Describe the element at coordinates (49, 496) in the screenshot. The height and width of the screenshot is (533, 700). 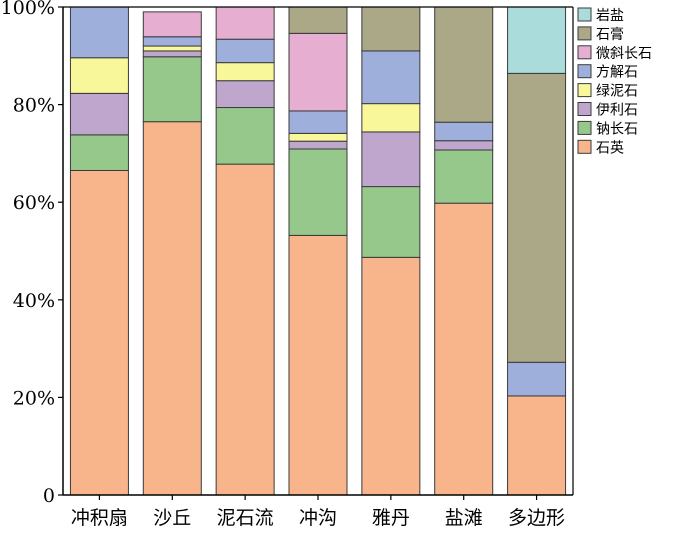
I see `y-tick-label: 0` at that location.